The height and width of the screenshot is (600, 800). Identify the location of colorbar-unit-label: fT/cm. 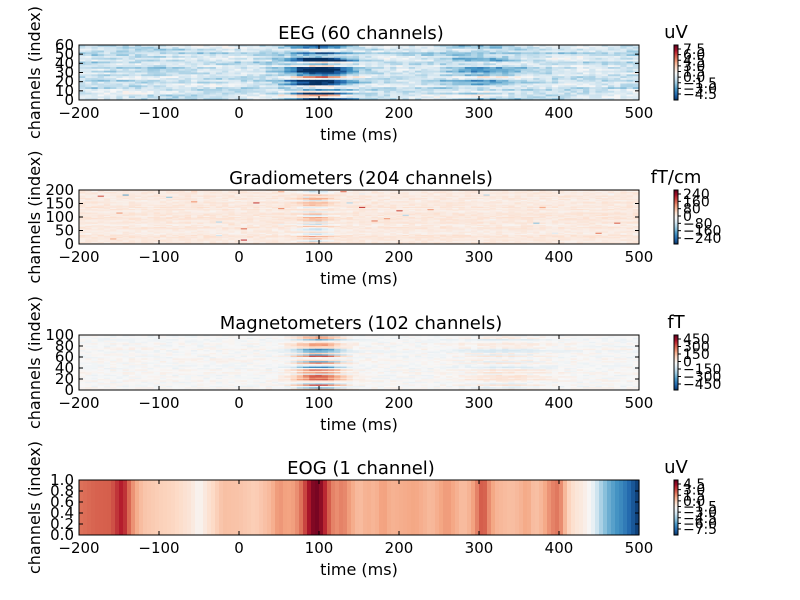
(676, 177).